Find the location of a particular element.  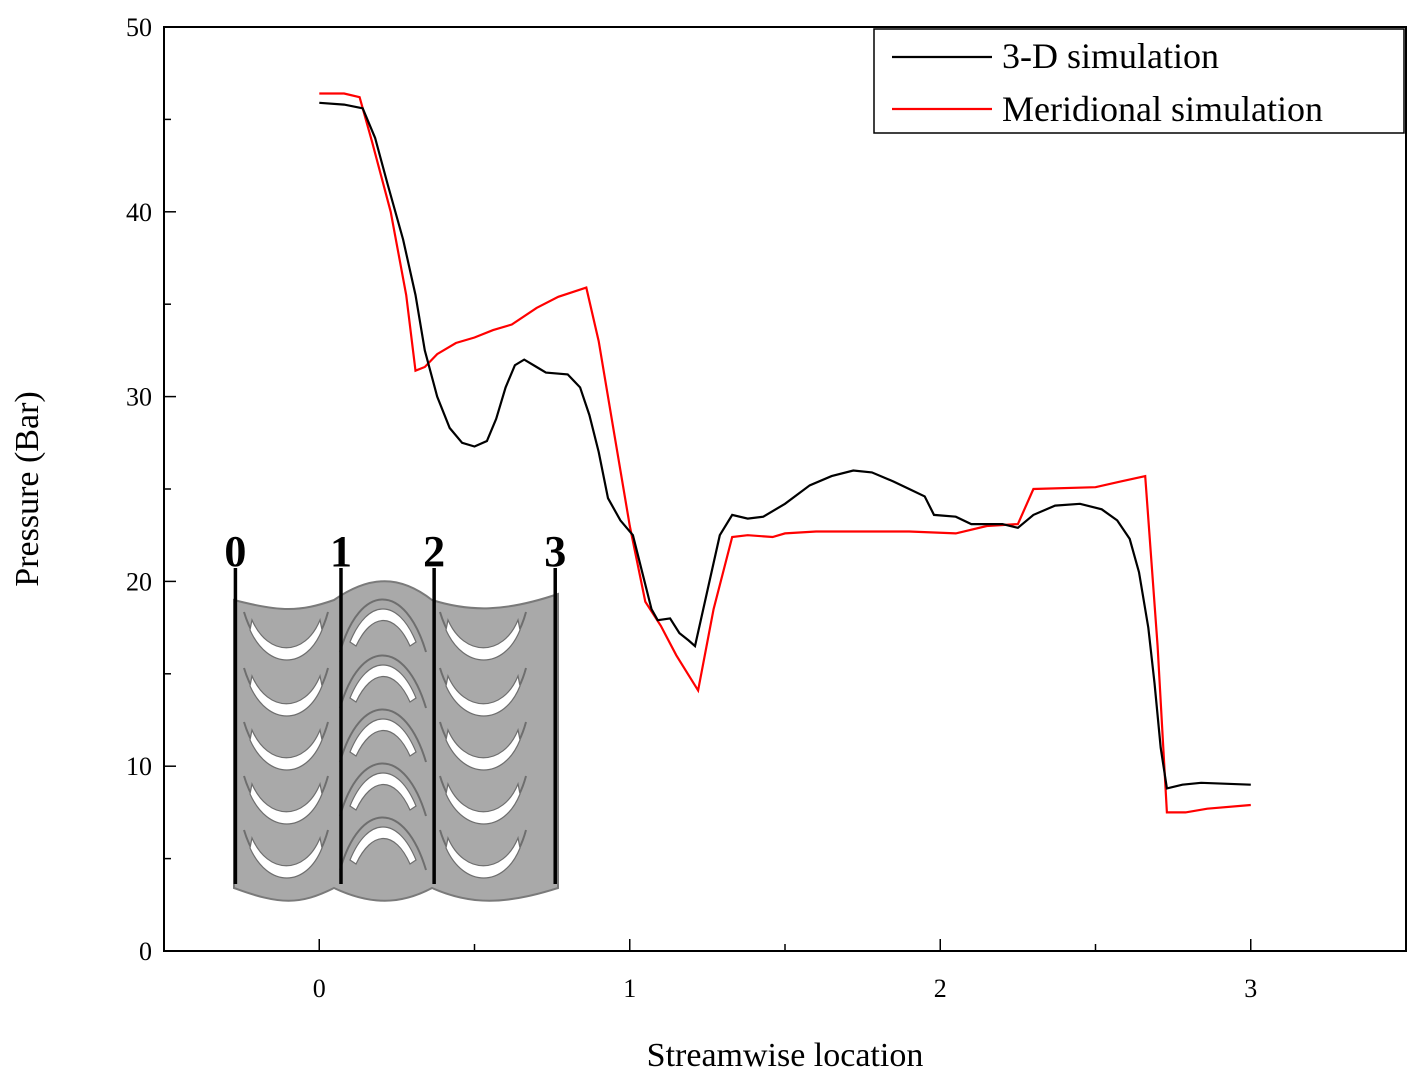

station-label: 0 is located at coordinates (235, 551).